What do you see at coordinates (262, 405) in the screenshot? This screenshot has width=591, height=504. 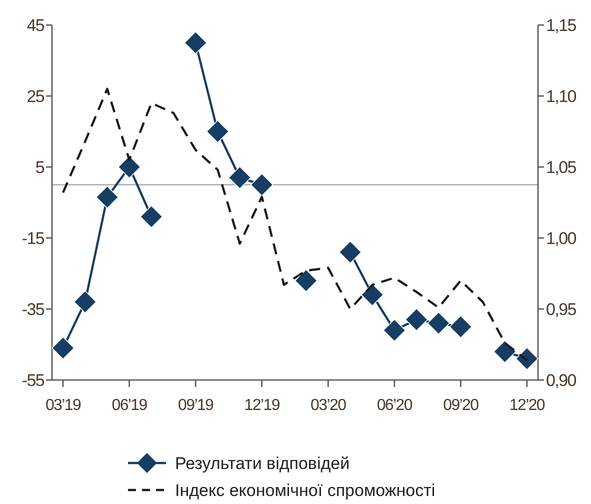 I see `x-tick-label: 12’19` at bounding box center [262, 405].